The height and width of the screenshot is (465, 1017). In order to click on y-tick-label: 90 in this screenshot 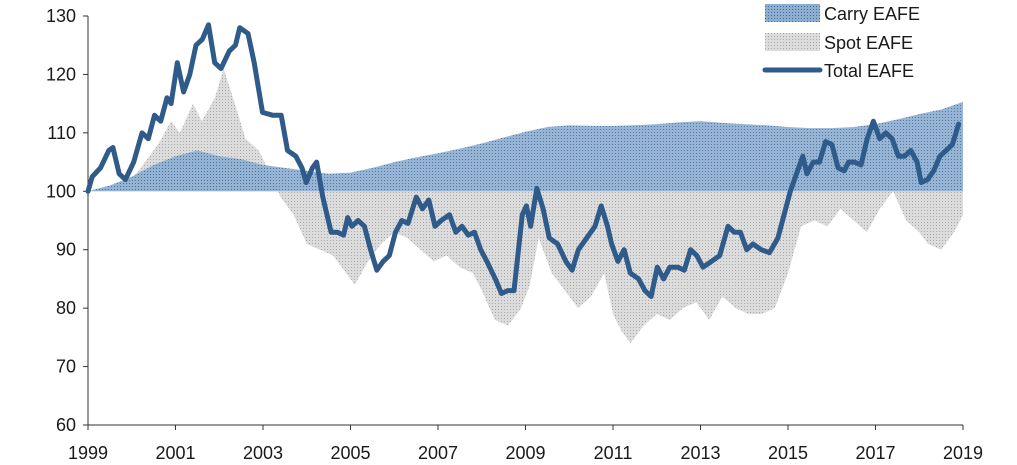, I will do `click(66, 250)`.